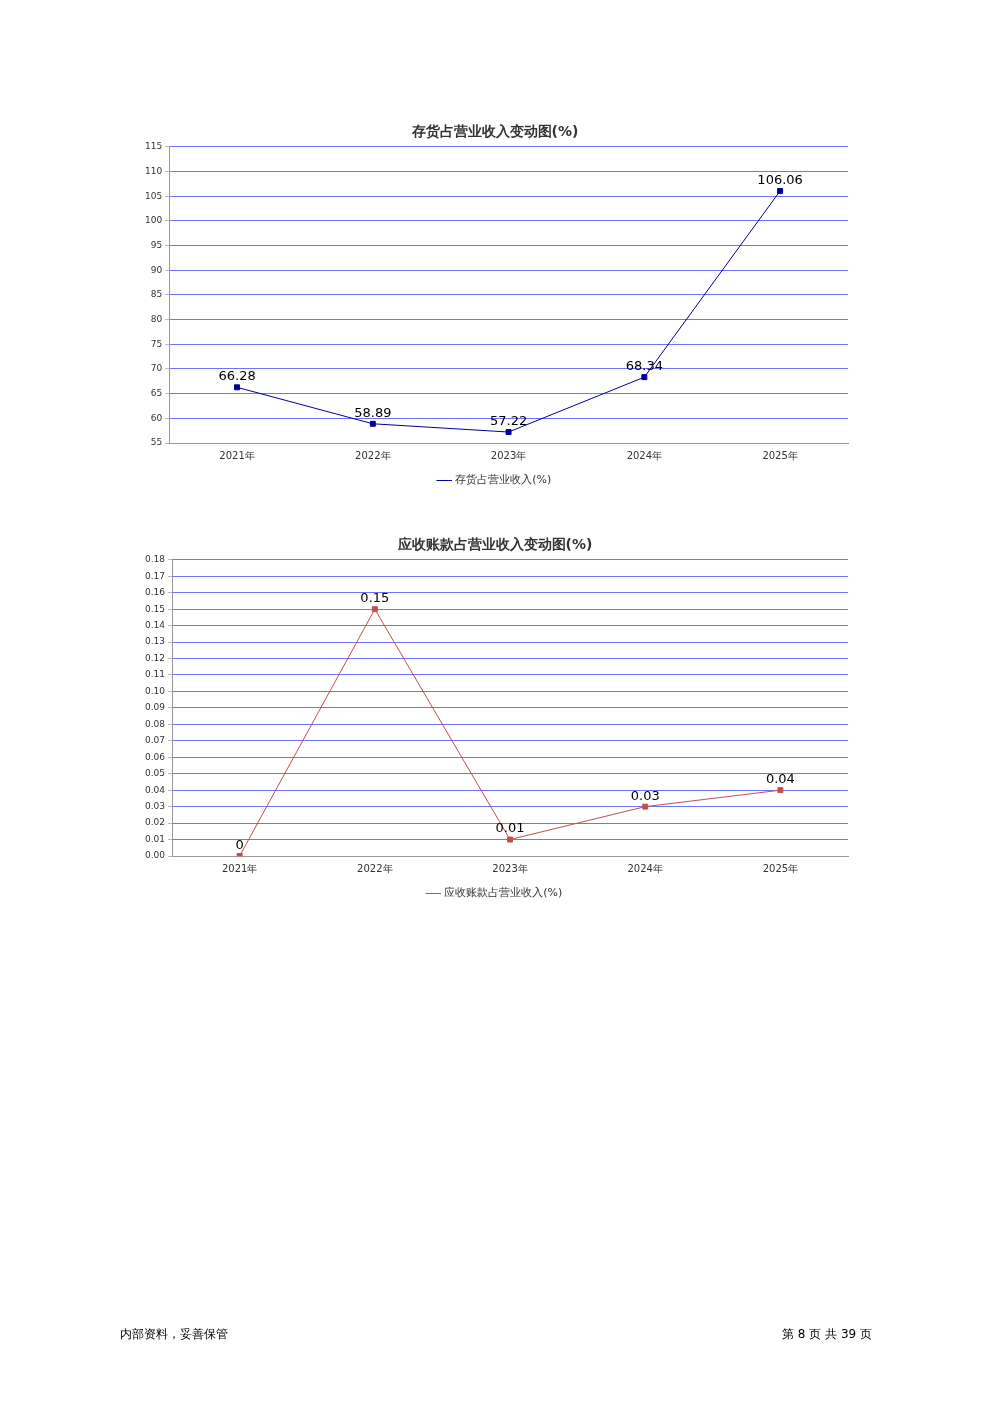 Image resolution: width=992 pixels, height=1403 pixels. I want to click on y-tick-label: 0.04, so click(155, 789).